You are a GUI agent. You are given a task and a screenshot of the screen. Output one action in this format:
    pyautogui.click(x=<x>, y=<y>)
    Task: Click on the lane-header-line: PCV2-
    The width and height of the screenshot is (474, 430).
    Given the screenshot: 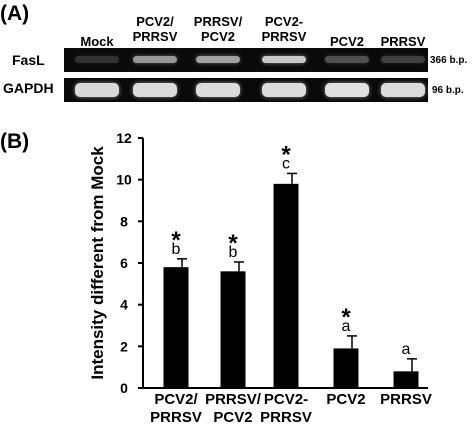 What is the action you would take?
    pyautogui.click(x=284, y=21)
    